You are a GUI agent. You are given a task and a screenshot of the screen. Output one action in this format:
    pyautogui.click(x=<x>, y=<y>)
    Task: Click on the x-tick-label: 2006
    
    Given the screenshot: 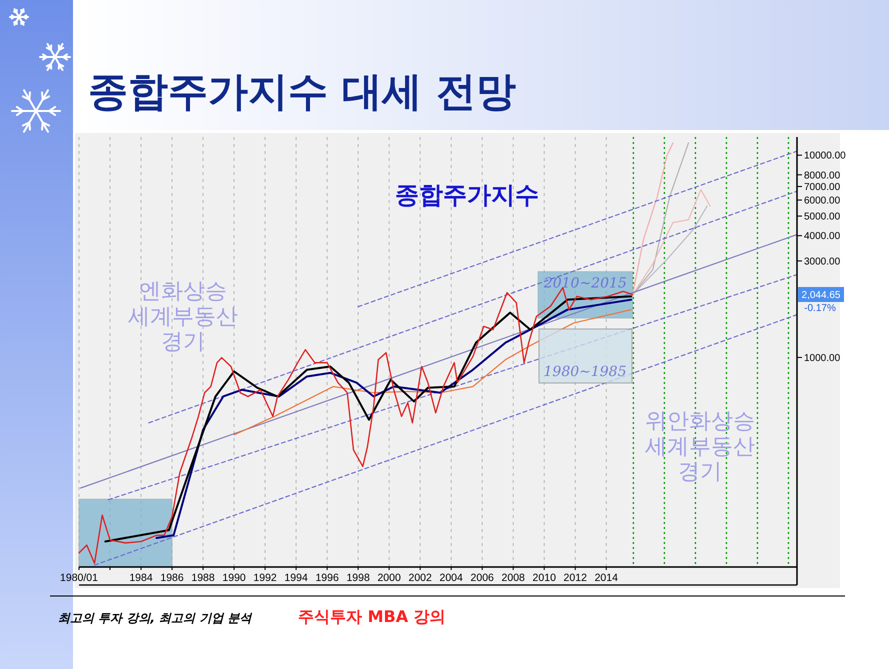 What is the action you would take?
    pyautogui.click(x=482, y=578)
    